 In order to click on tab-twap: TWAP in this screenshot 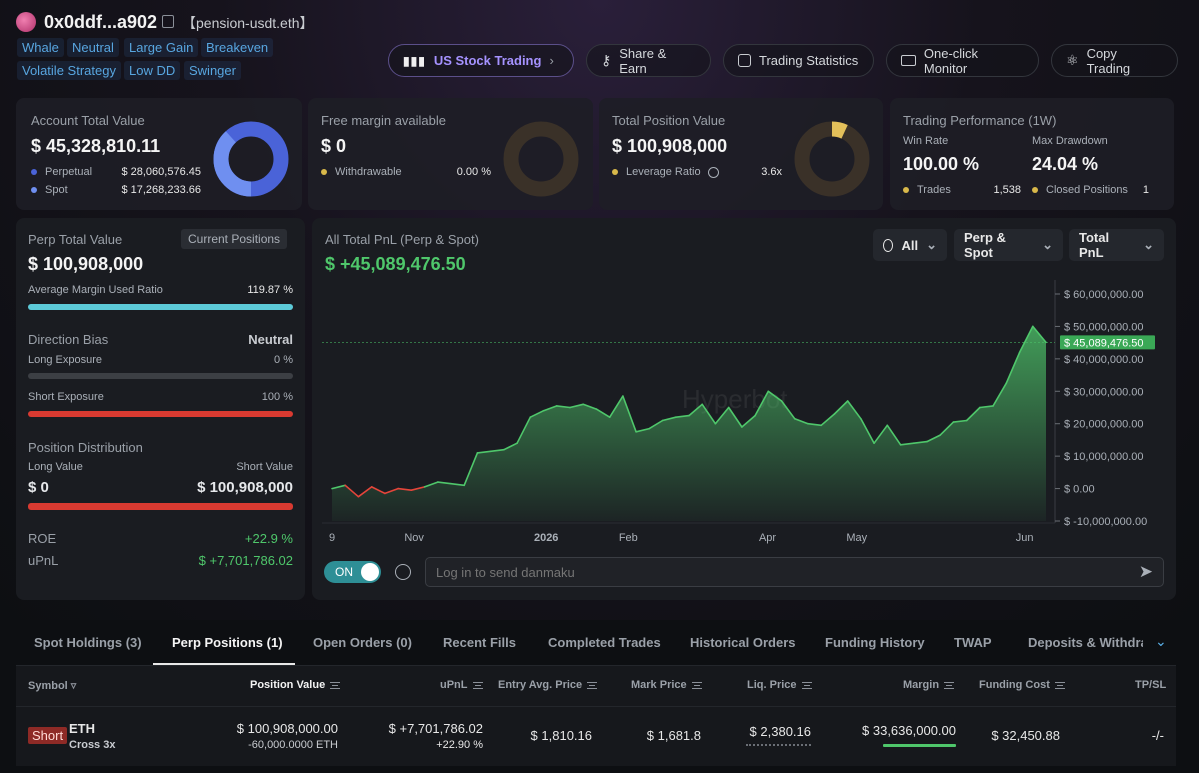, I will do `click(973, 642)`.